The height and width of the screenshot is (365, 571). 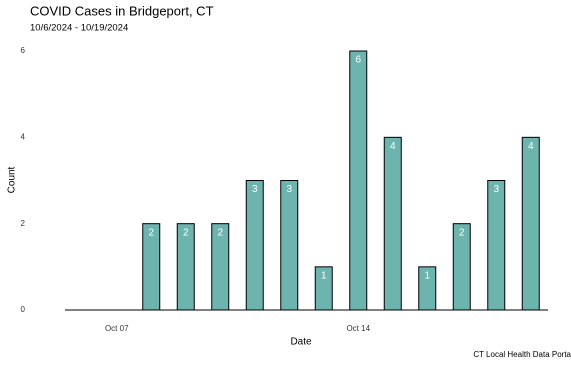 I want to click on caption: CT Local Health Data Porta, so click(x=522, y=354).